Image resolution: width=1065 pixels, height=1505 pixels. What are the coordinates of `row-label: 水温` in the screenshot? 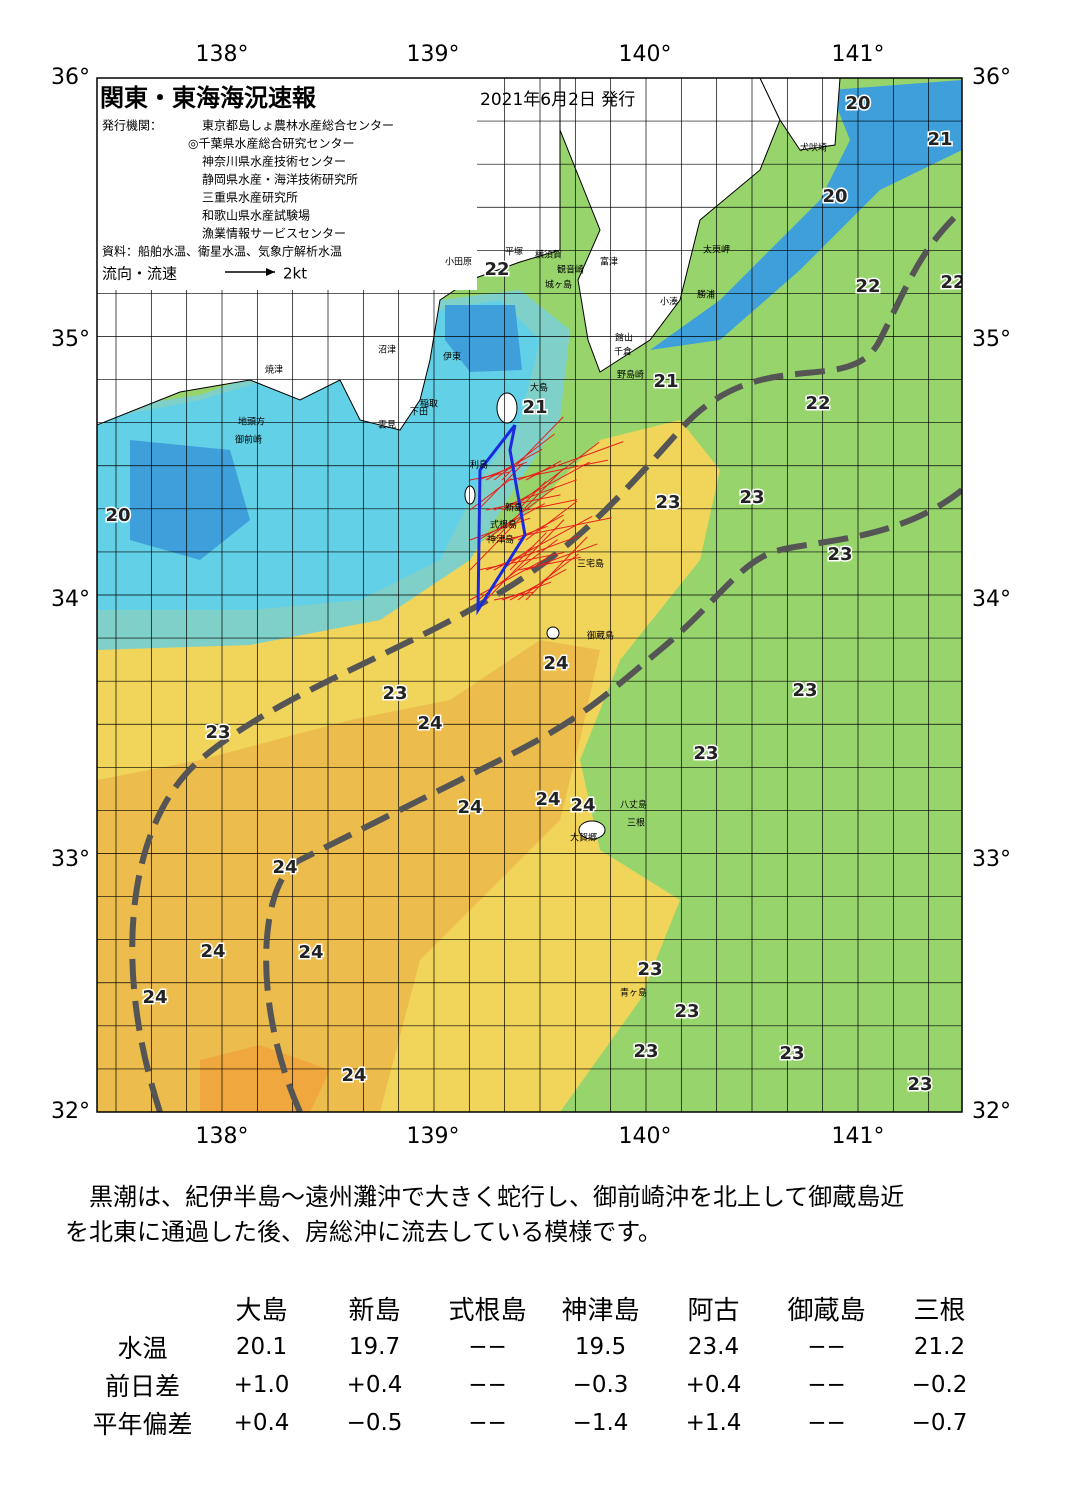 It's located at (142, 1348).